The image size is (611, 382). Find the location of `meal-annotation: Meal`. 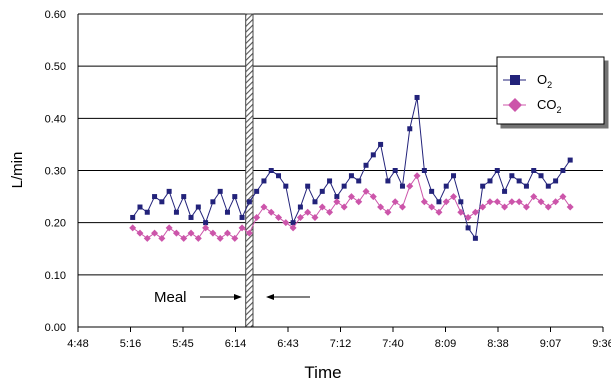

meal-annotation: Meal is located at coordinates (232, 297).